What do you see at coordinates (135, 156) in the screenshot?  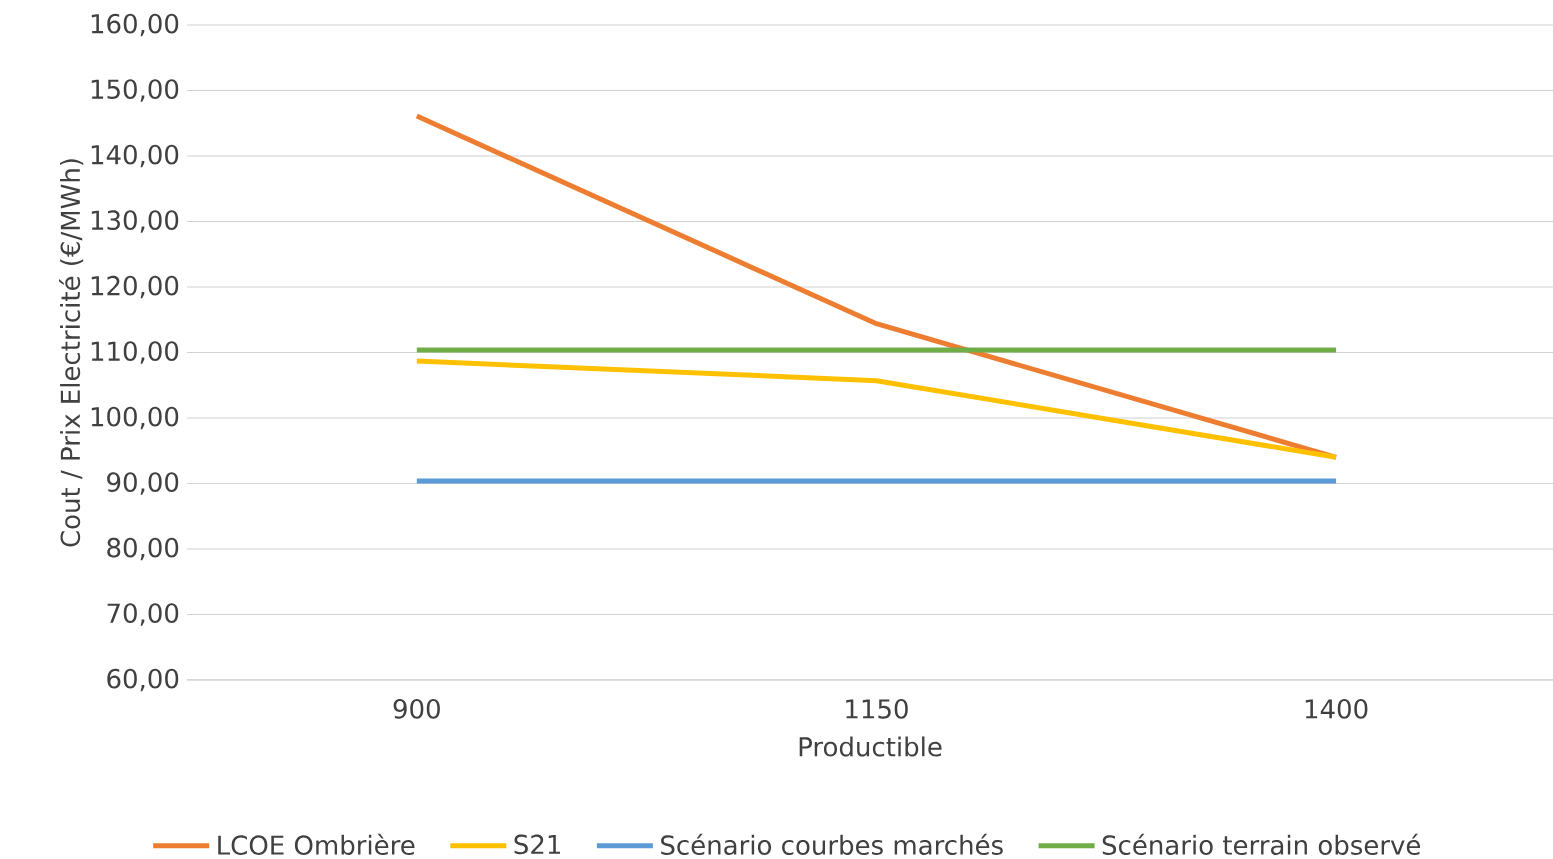 I see `y-tick-label: 140,00` at bounding box center [135, 156].